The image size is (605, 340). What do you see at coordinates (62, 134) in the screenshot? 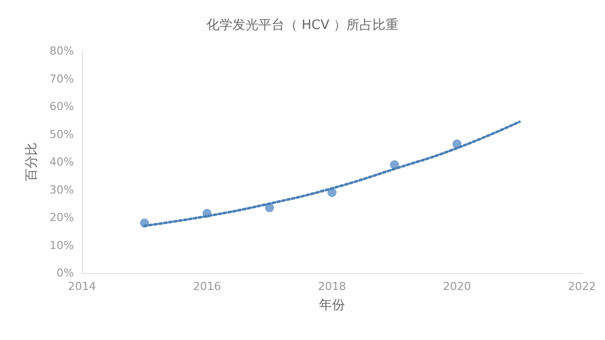
I see `y-tick-label: 50%` at bounding box center [62, 134].